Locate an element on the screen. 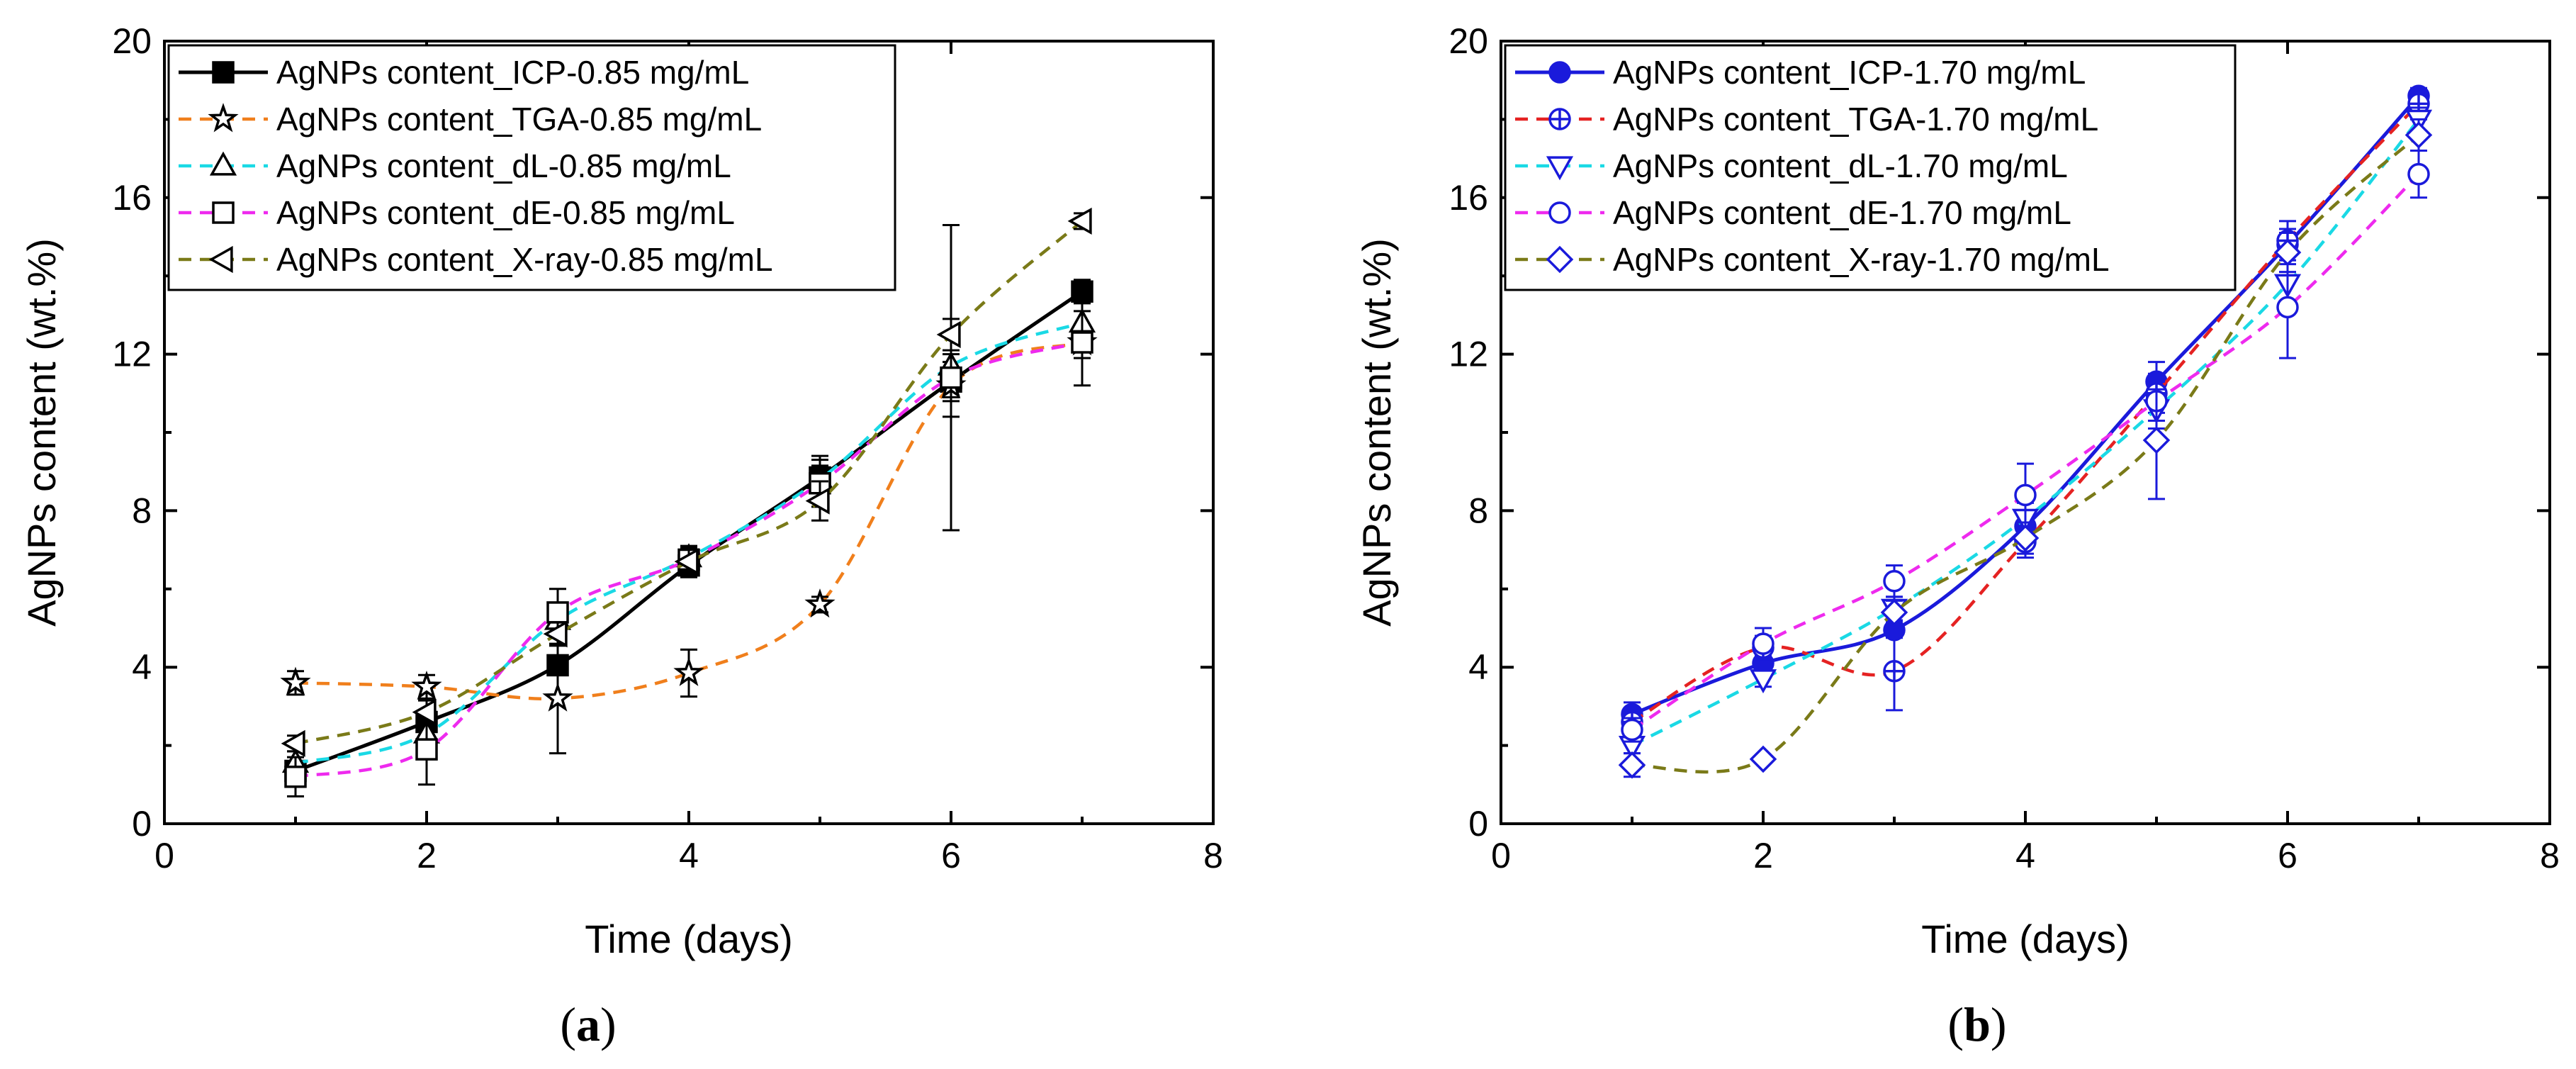 This screenshot has width=2576, height=1069. legend-item: AgNPs content_ICP-1.70 mg/mL is located at coordinates (1801, 72).